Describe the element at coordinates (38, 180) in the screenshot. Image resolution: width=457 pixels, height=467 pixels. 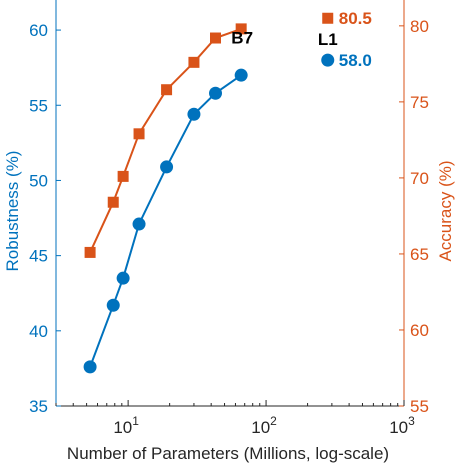
I see `y-left-tick-label: 50` at that location.